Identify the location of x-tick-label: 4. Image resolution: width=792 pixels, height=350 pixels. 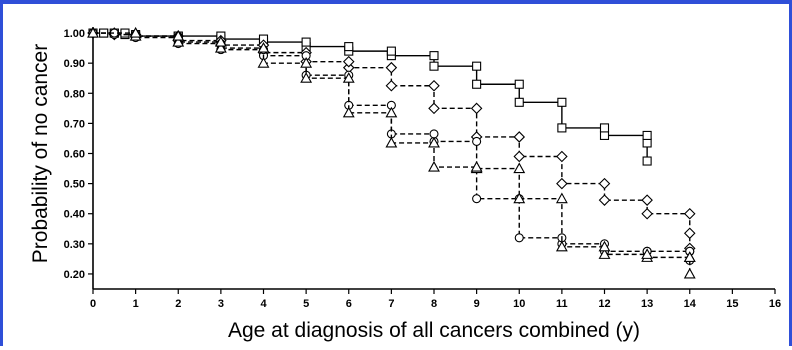
(263, 304).